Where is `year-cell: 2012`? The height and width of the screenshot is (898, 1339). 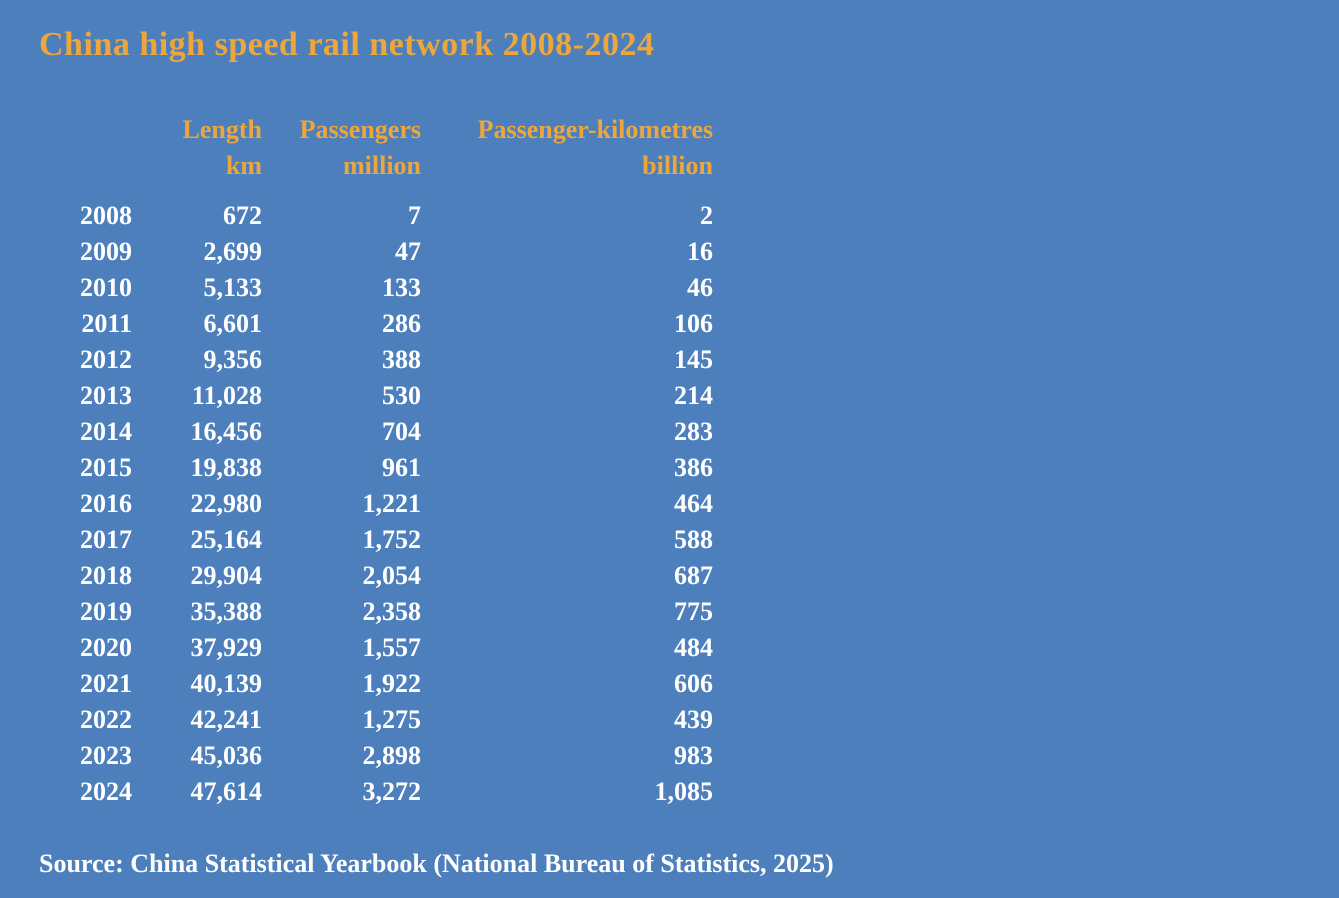
year-cell: 2012 is located at coordinates (106, 359).